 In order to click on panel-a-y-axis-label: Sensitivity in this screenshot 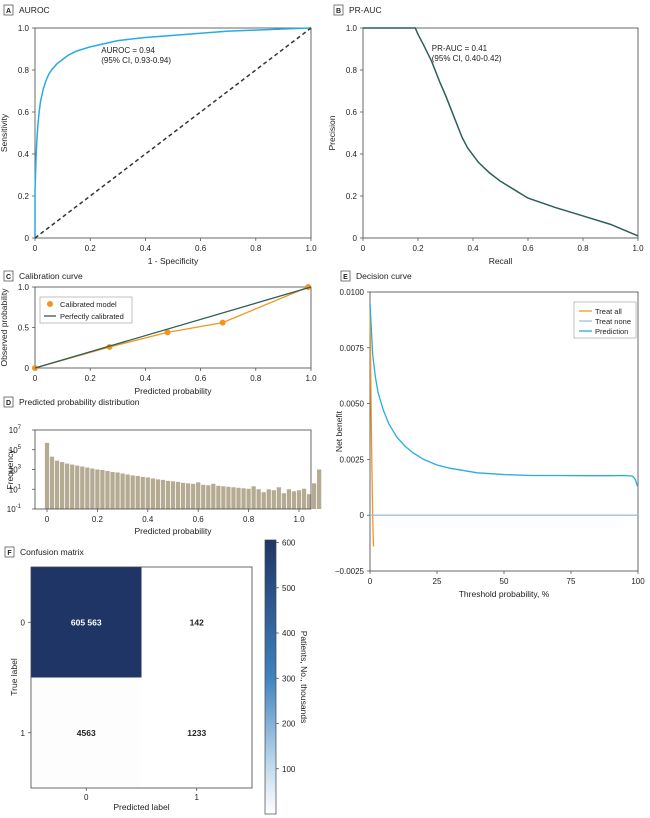, I will do `click(4, 132)`.